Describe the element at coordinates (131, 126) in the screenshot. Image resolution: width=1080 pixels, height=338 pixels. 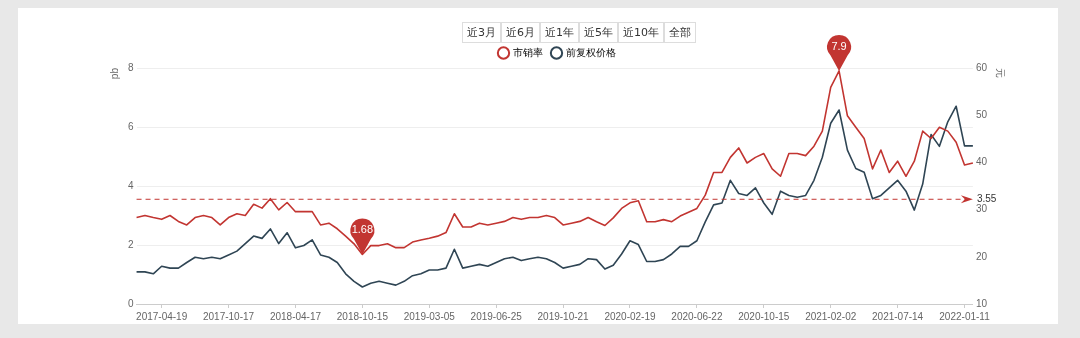
I see `y-tick-label: 6` at that location.